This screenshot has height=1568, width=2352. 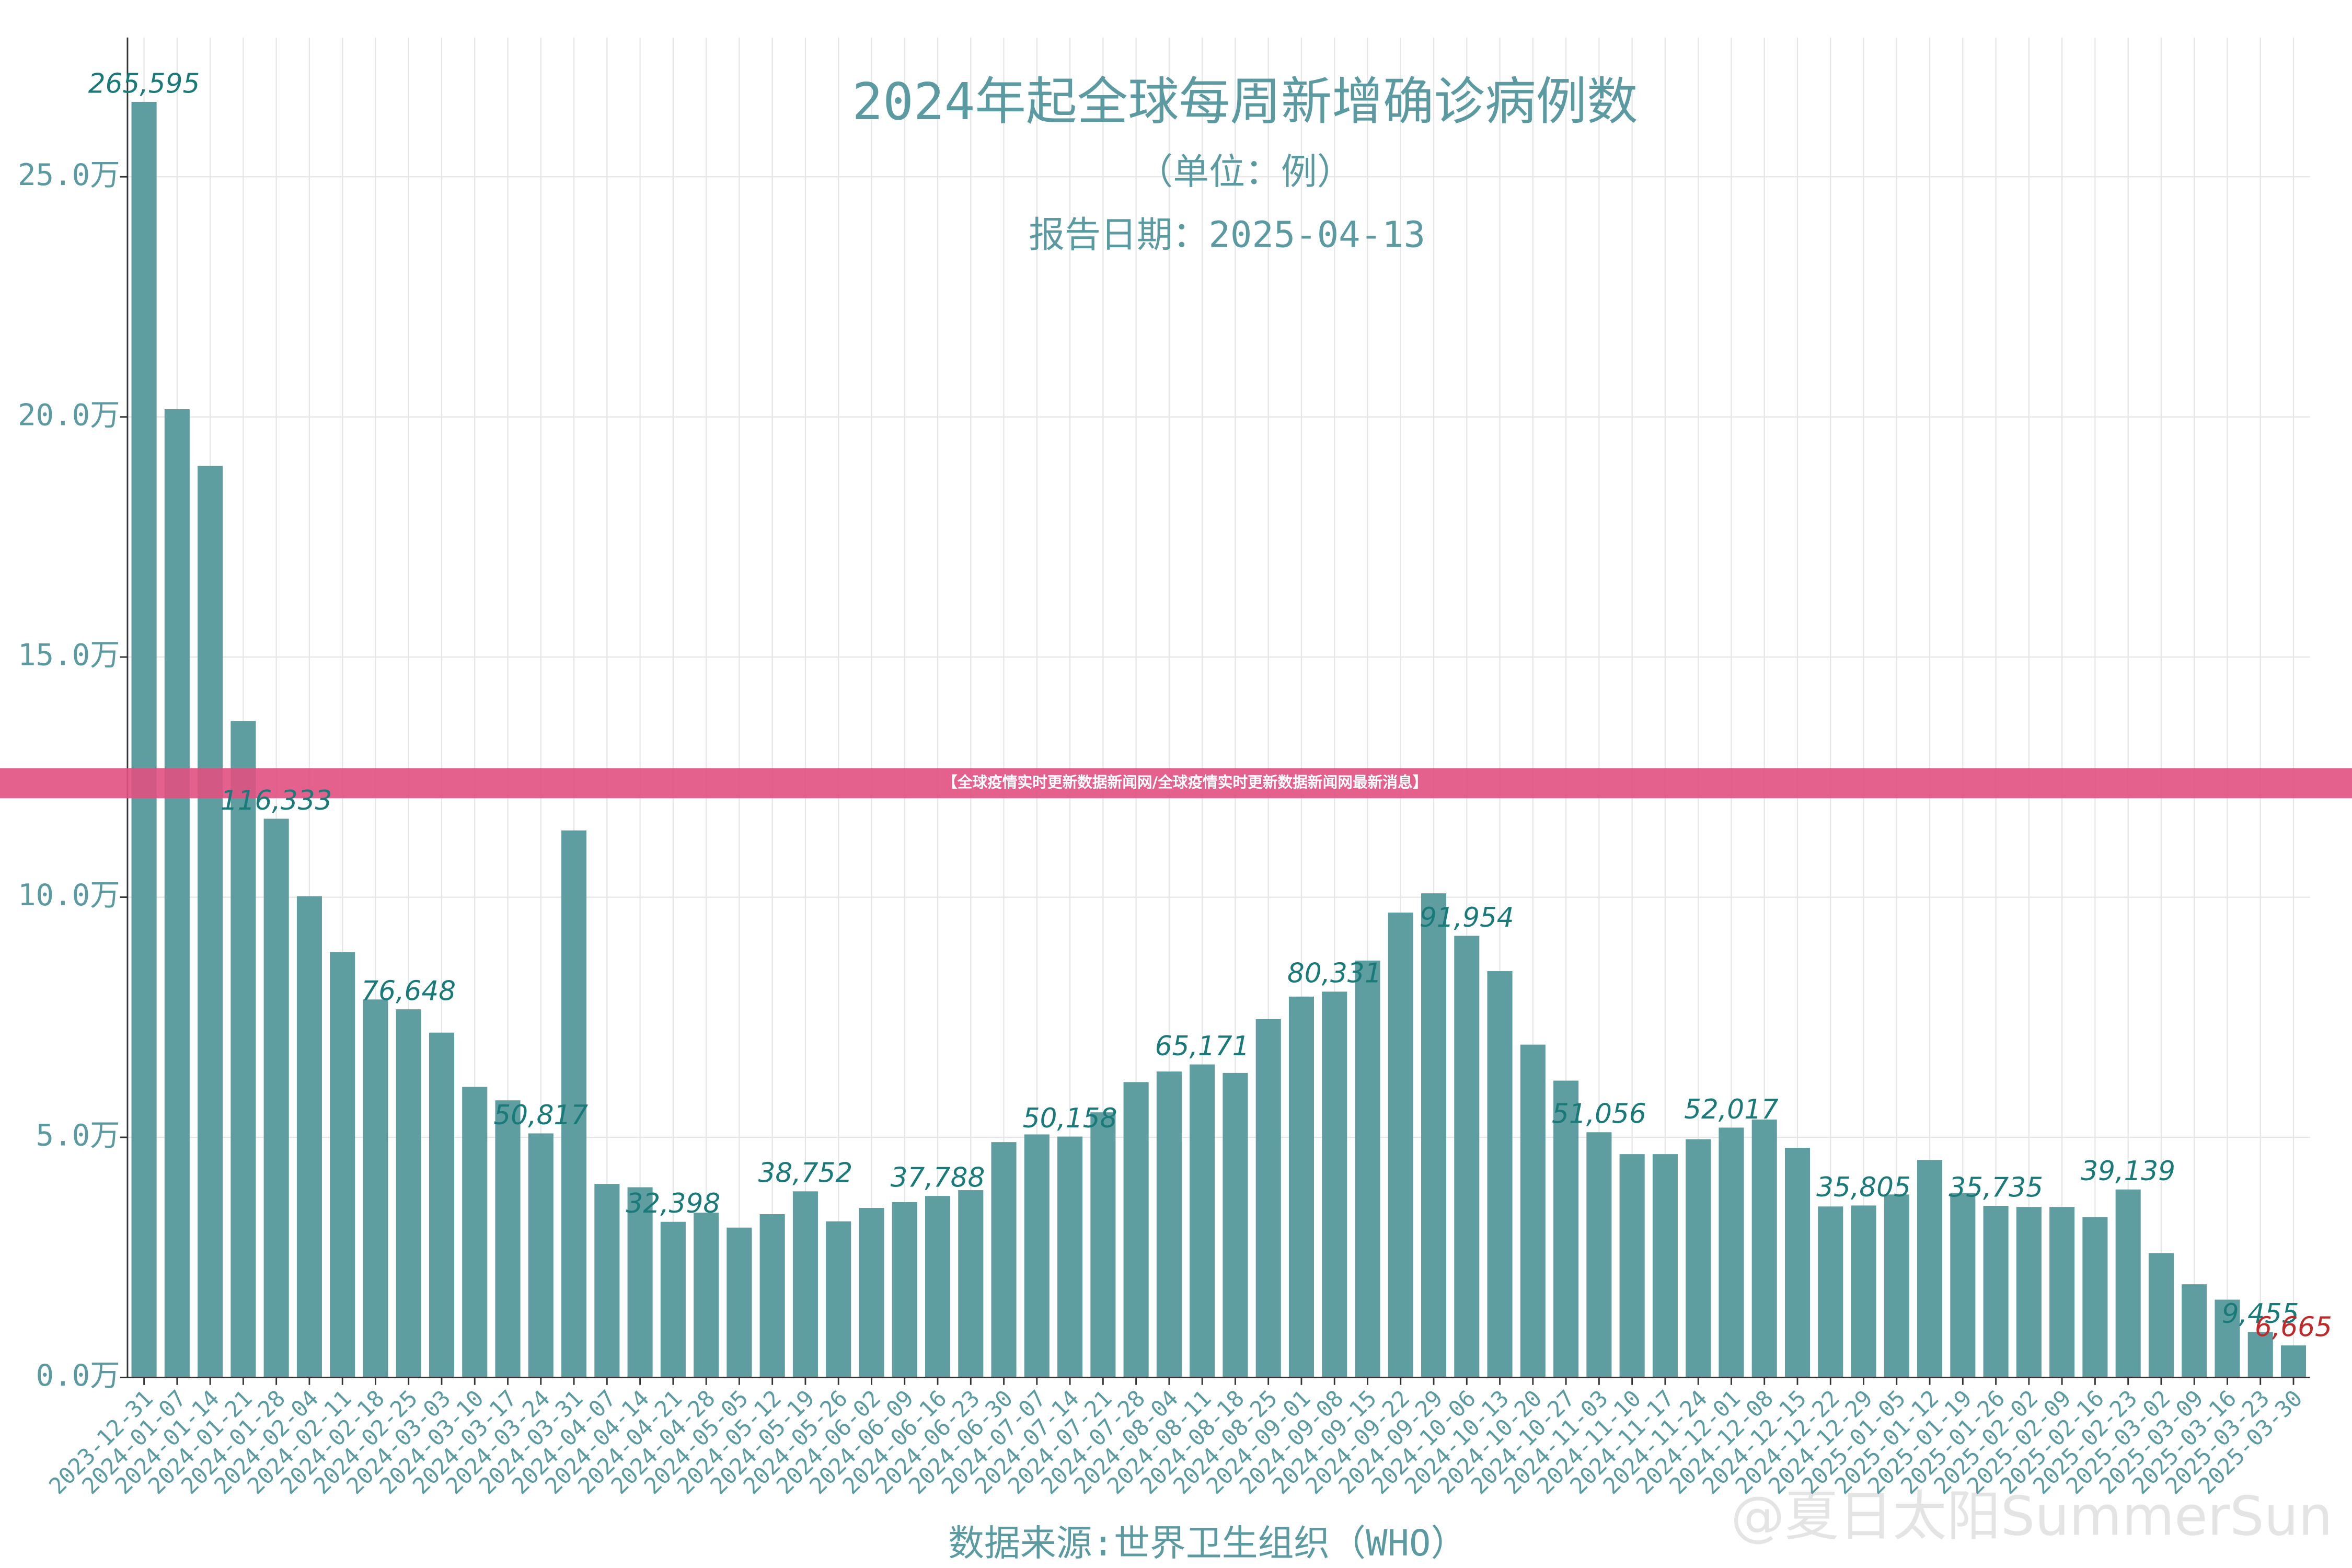 I want to click on value-label: 51,056, so click(x=1599, y=1114).